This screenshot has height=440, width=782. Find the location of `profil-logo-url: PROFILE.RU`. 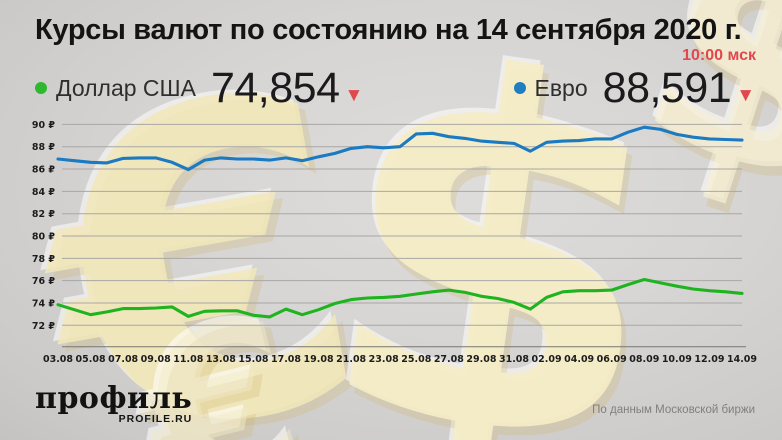

profil-logo-url: PROFILE.RU is located at coordinates (155, 418).